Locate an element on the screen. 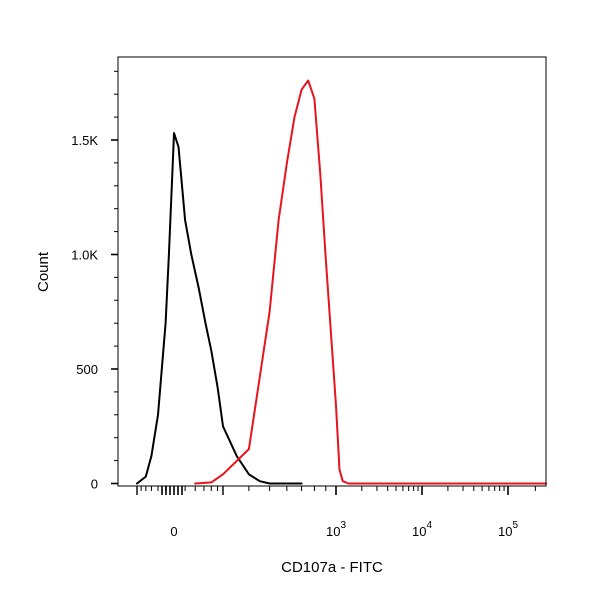  y-axis-title: Count is located at coordinates (43, 271).